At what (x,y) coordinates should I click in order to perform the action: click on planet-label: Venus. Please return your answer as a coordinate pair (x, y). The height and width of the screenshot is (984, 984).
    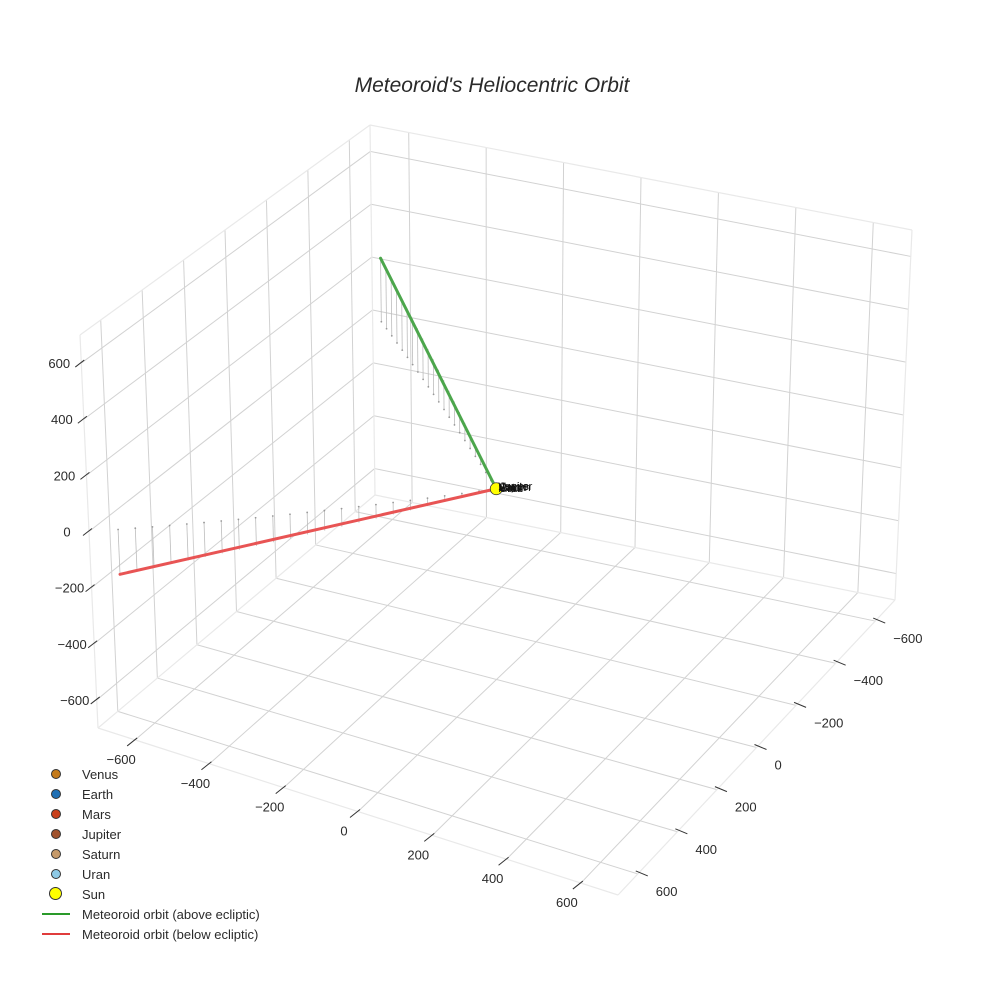
    Looking at the image, I should click on (513, 487).